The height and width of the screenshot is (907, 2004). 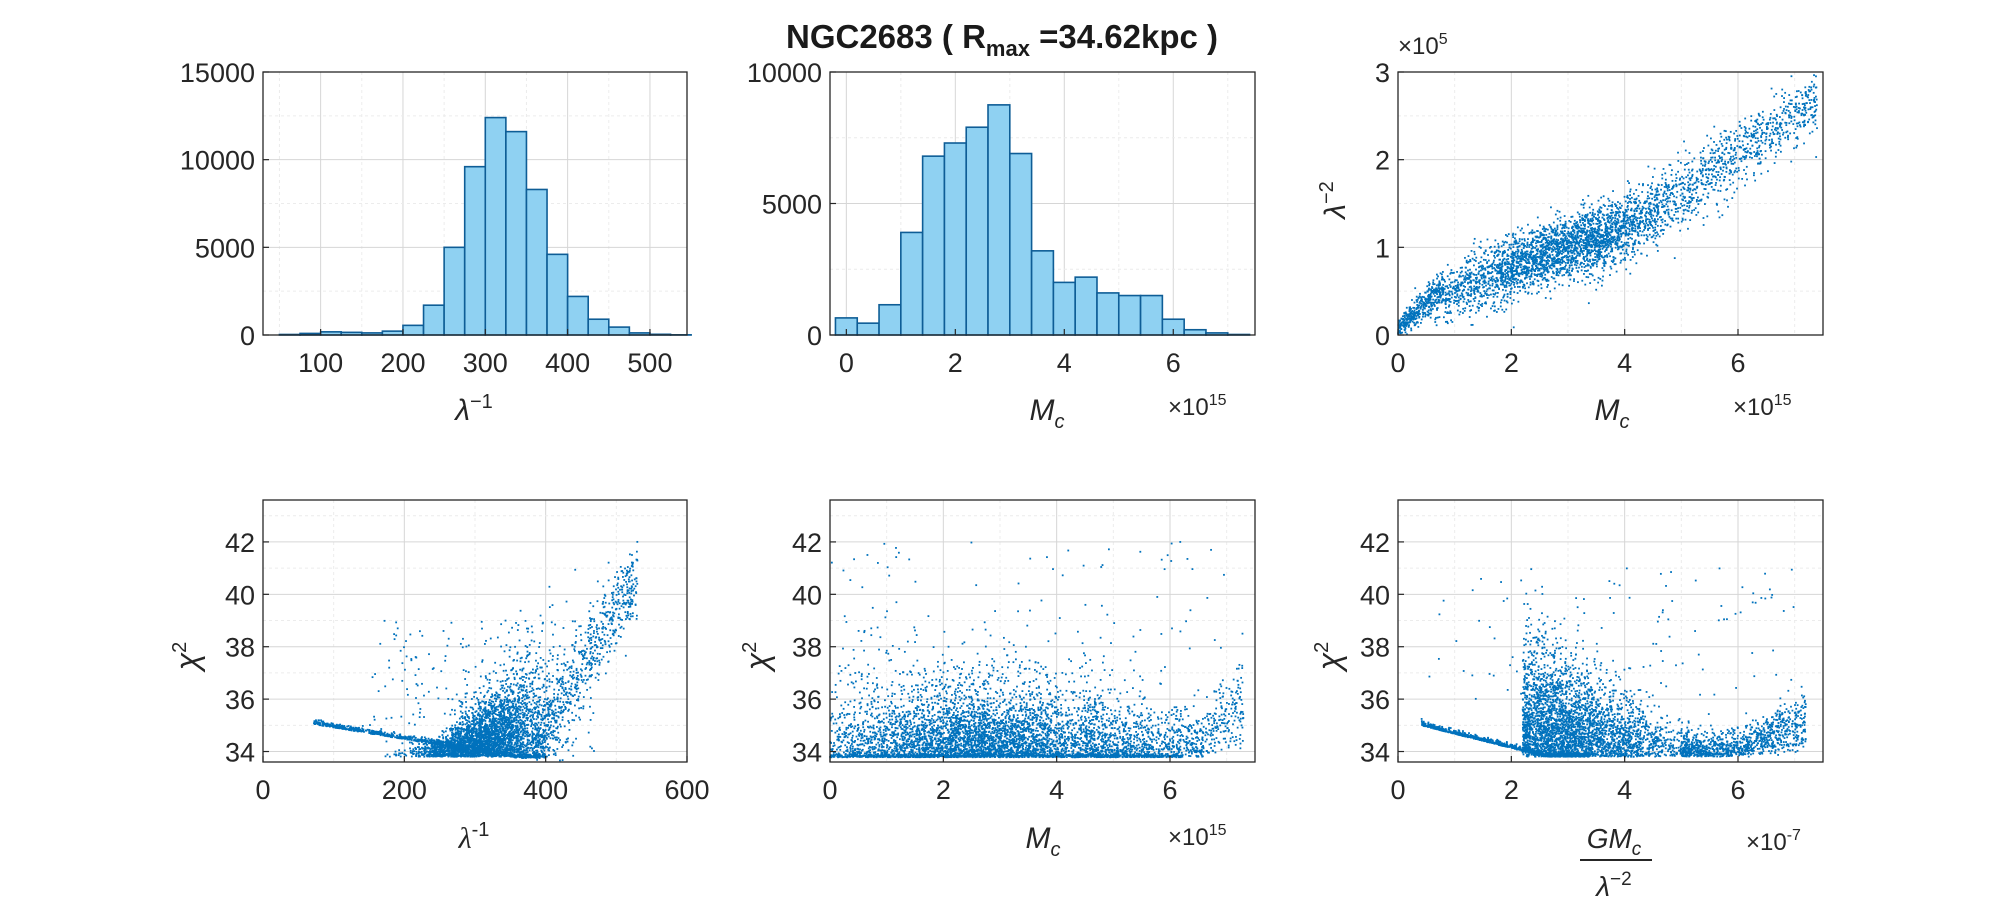 I want to click on p3-y-tick-label: 2, so click(x=1382, y=161).